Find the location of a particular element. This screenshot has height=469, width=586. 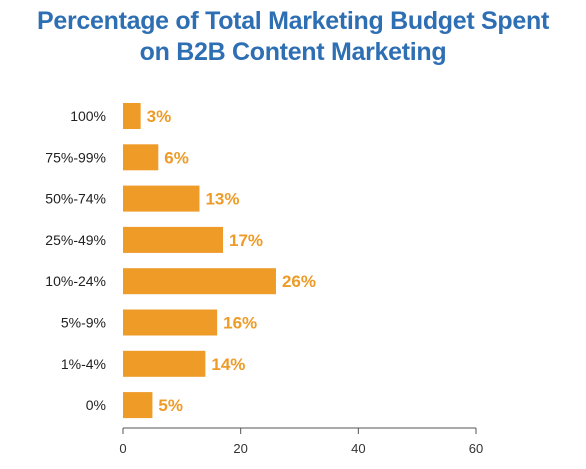

category-label-7: 1%-4% is located at coordinates (83, 364).